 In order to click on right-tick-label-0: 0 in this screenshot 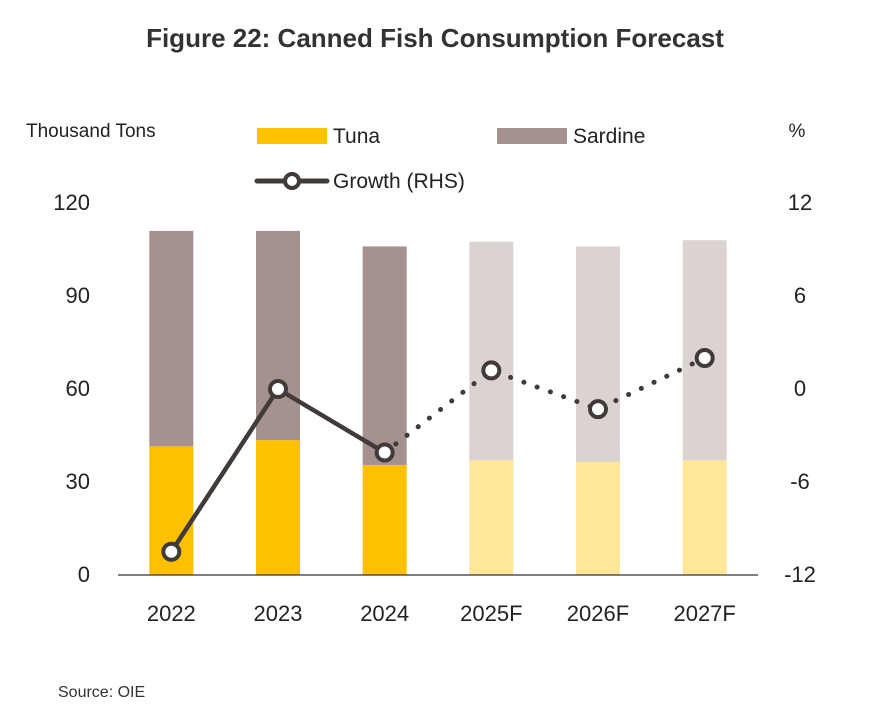, I will do `click(800, 388)`.